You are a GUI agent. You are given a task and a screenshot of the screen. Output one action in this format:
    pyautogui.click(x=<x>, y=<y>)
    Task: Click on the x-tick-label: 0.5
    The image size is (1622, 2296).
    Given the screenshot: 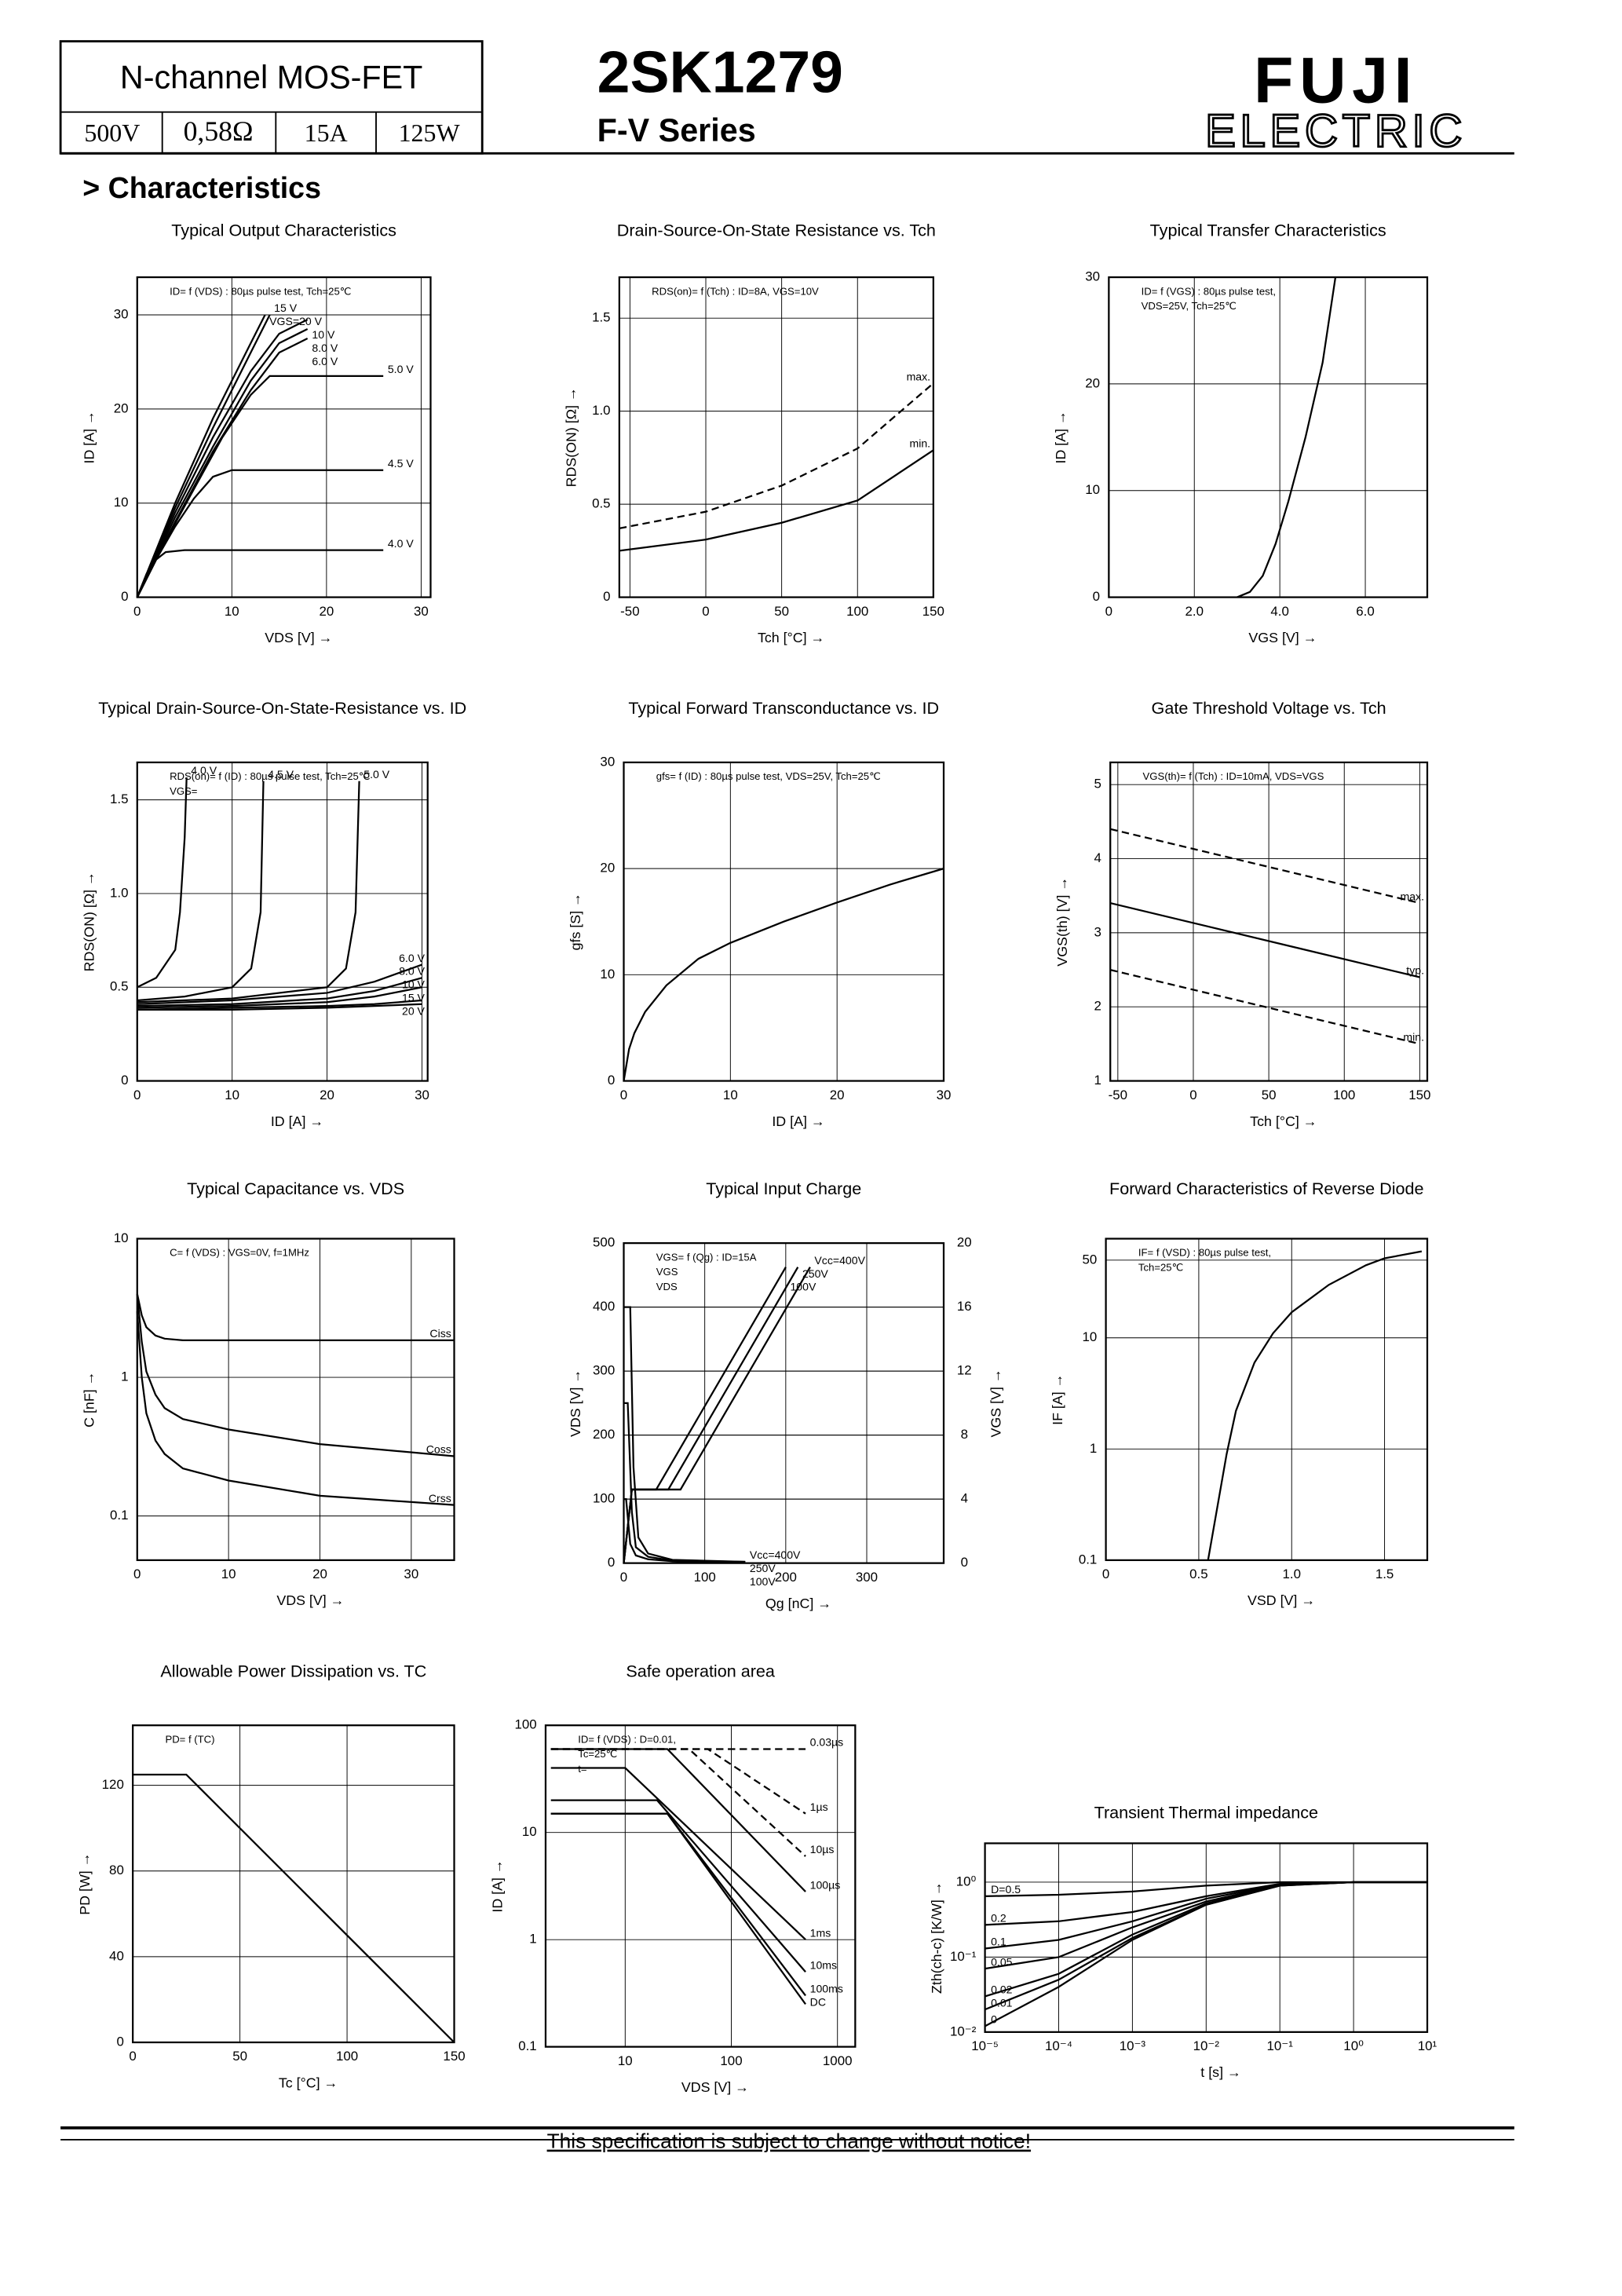 What is the action you would take?
    pyautogui.click(x=1198, y=1574)
    